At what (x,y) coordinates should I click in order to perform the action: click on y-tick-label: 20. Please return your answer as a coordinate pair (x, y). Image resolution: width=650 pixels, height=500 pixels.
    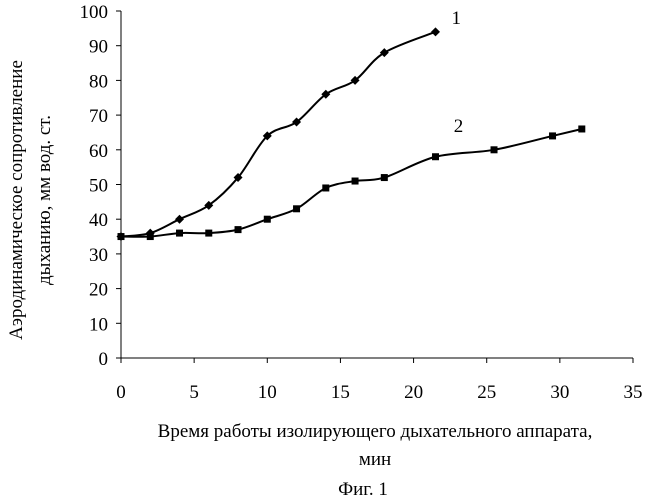
    Looking at the image, I should click on (98, 290).